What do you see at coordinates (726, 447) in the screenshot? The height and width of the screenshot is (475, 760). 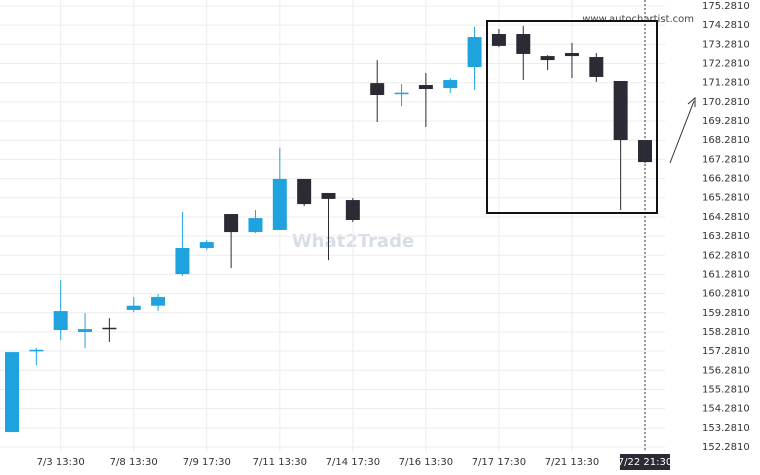 I see `y-tick-label: 152.2810` at bounding box center [726, 447].